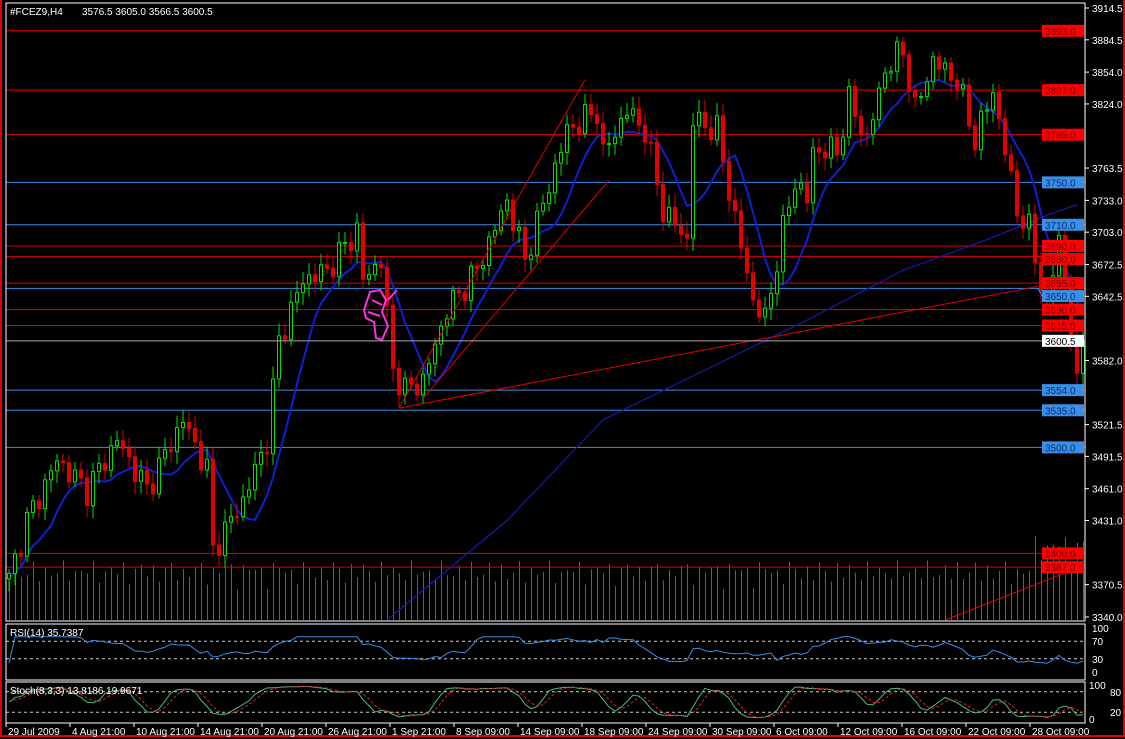  Describe the element at coordinates (1107, 522) in the screenshot. I see `y-tick-label: 3431.0` at that location.